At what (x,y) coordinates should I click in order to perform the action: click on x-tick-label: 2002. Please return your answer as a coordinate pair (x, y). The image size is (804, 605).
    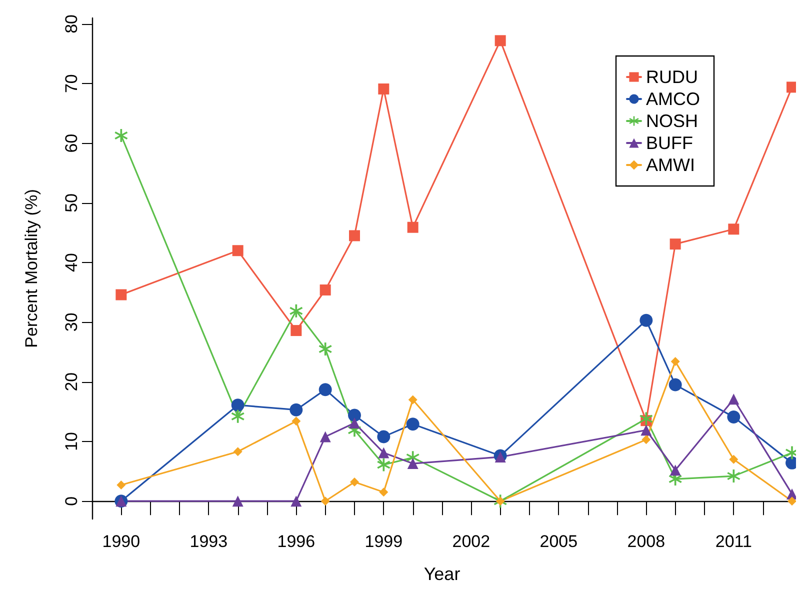
    Looking at the image, I should click on (471, 541).